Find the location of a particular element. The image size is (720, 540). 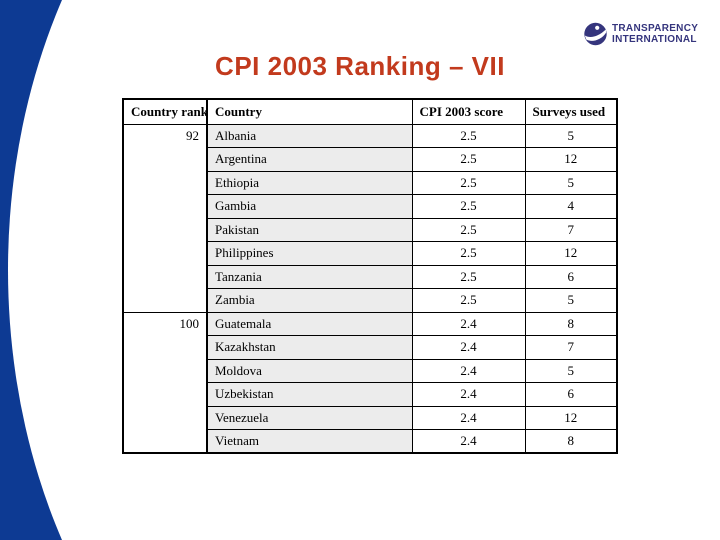

page-title: CPI 2003 Ranking – VII is located at coordinates (360, 66).